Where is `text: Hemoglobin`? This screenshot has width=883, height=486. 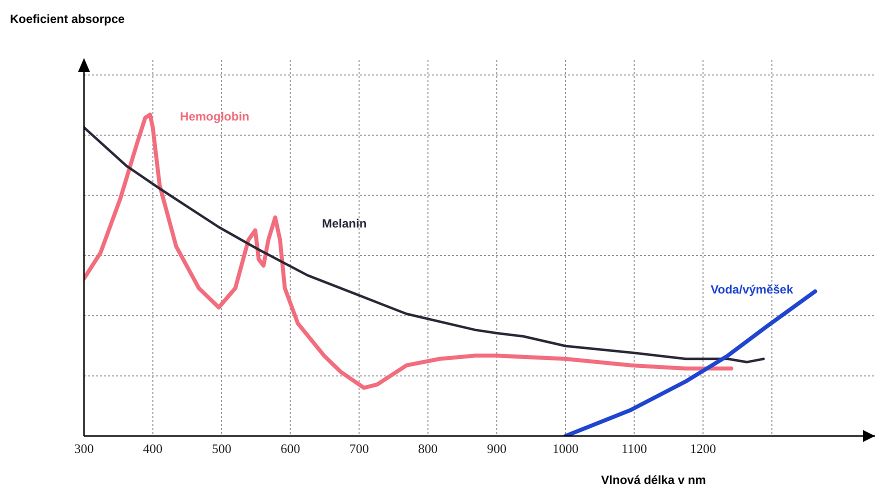 text: Hemoglobin is located at coordinates (215, 117).